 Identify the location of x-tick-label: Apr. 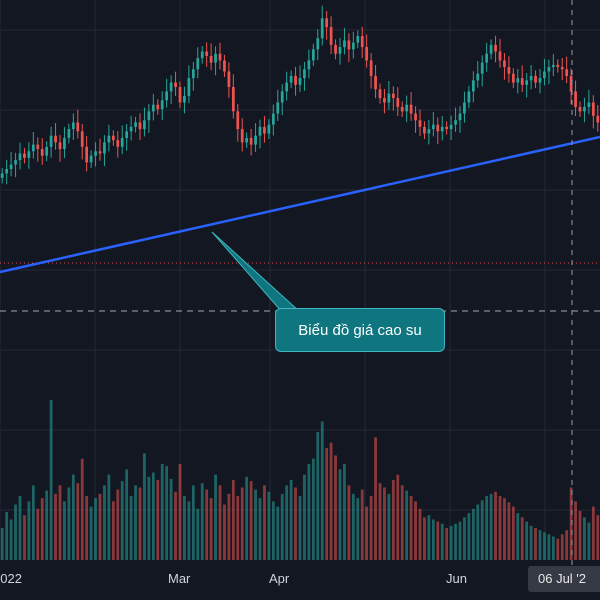
(279, 578).